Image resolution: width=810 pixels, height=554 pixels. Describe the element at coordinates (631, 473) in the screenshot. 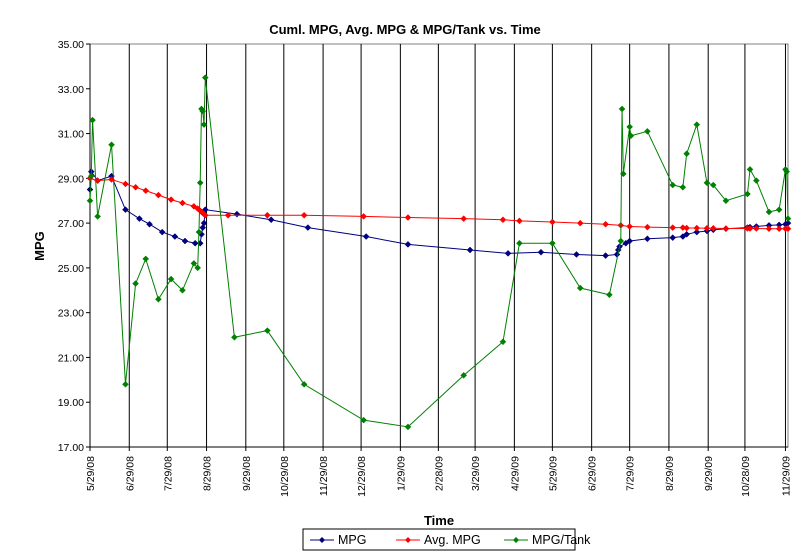

I see `x-tick-label: 7/29/09` at that location.